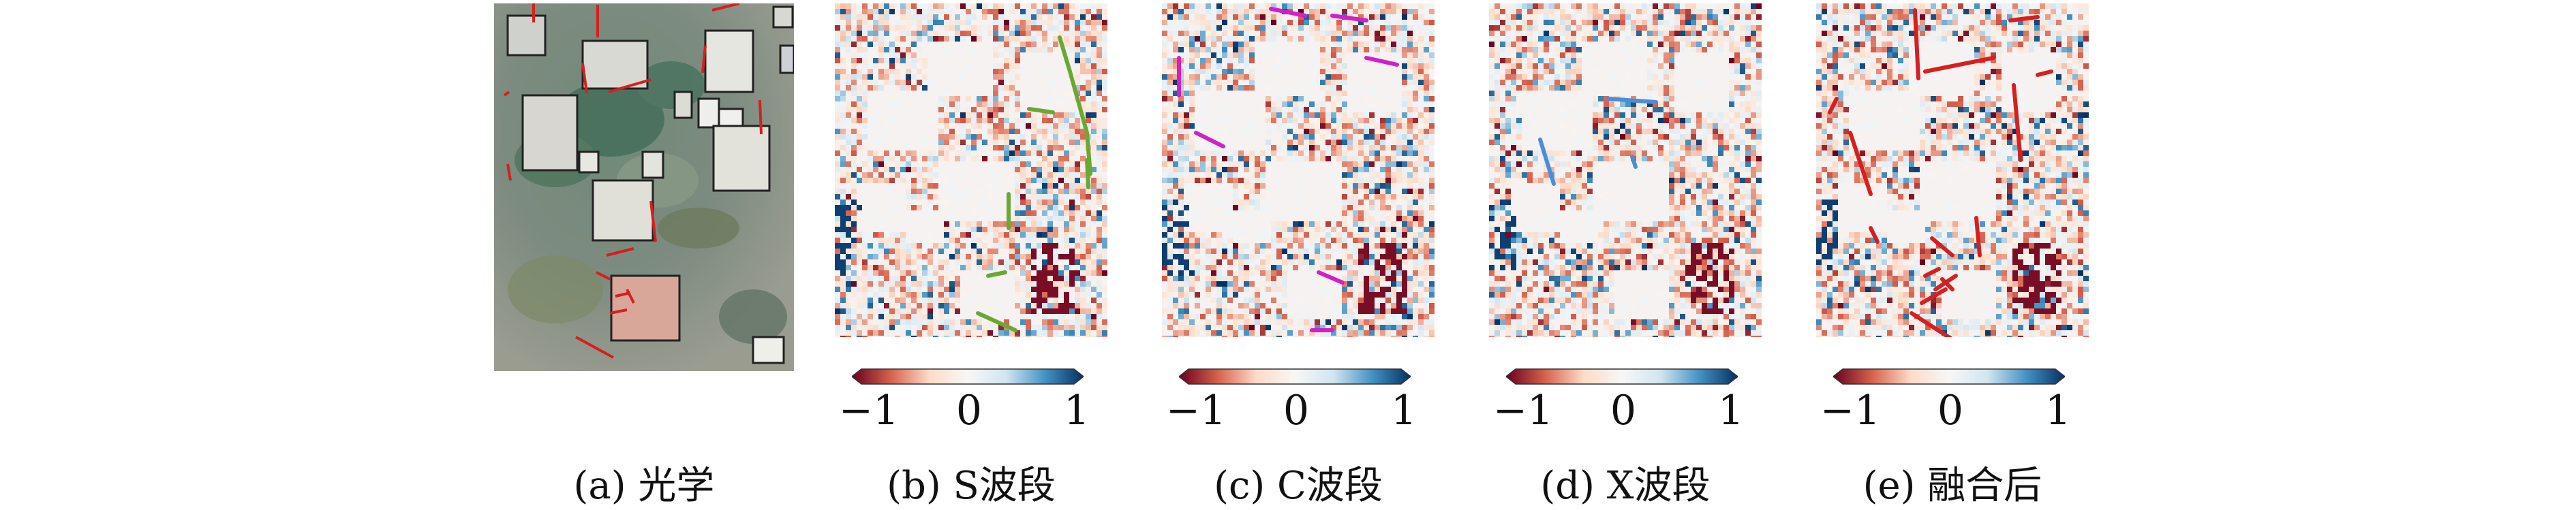 The height and width of the screenshot is (510, 2576). What do you see at coordinates (1625, 482) in the screenshot?
I see `caption-x-band: (d) X波段` at bounding box center [1625, 482].